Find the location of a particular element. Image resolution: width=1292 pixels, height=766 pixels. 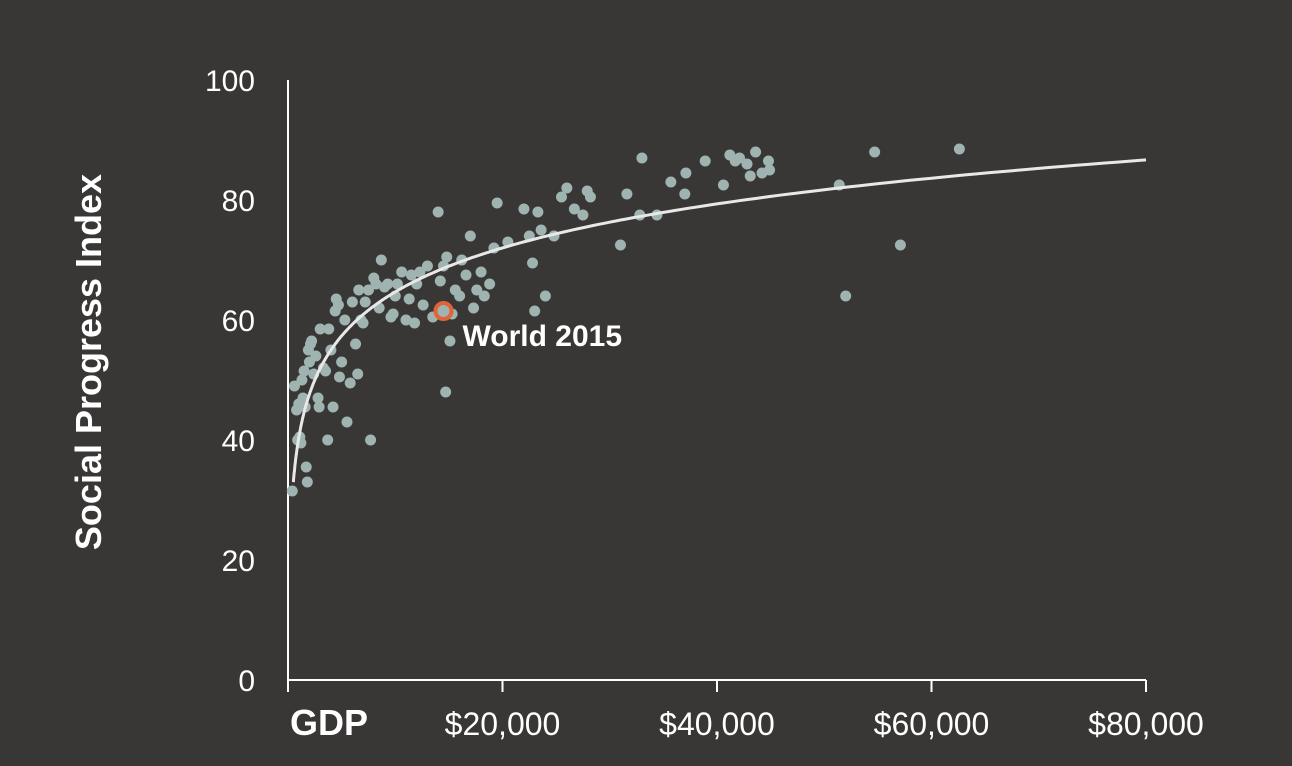

x-tick-label: $80,000 is located at coordinates (1146, 724).